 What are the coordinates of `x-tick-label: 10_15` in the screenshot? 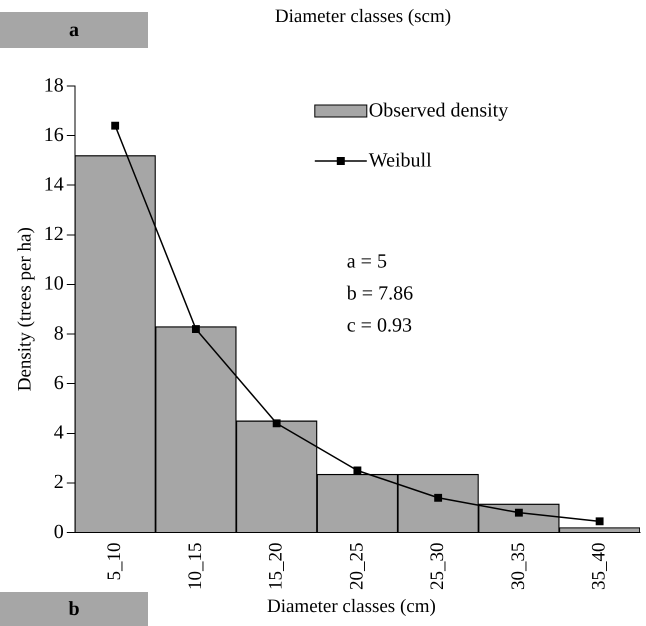 It's located at (195, 566).